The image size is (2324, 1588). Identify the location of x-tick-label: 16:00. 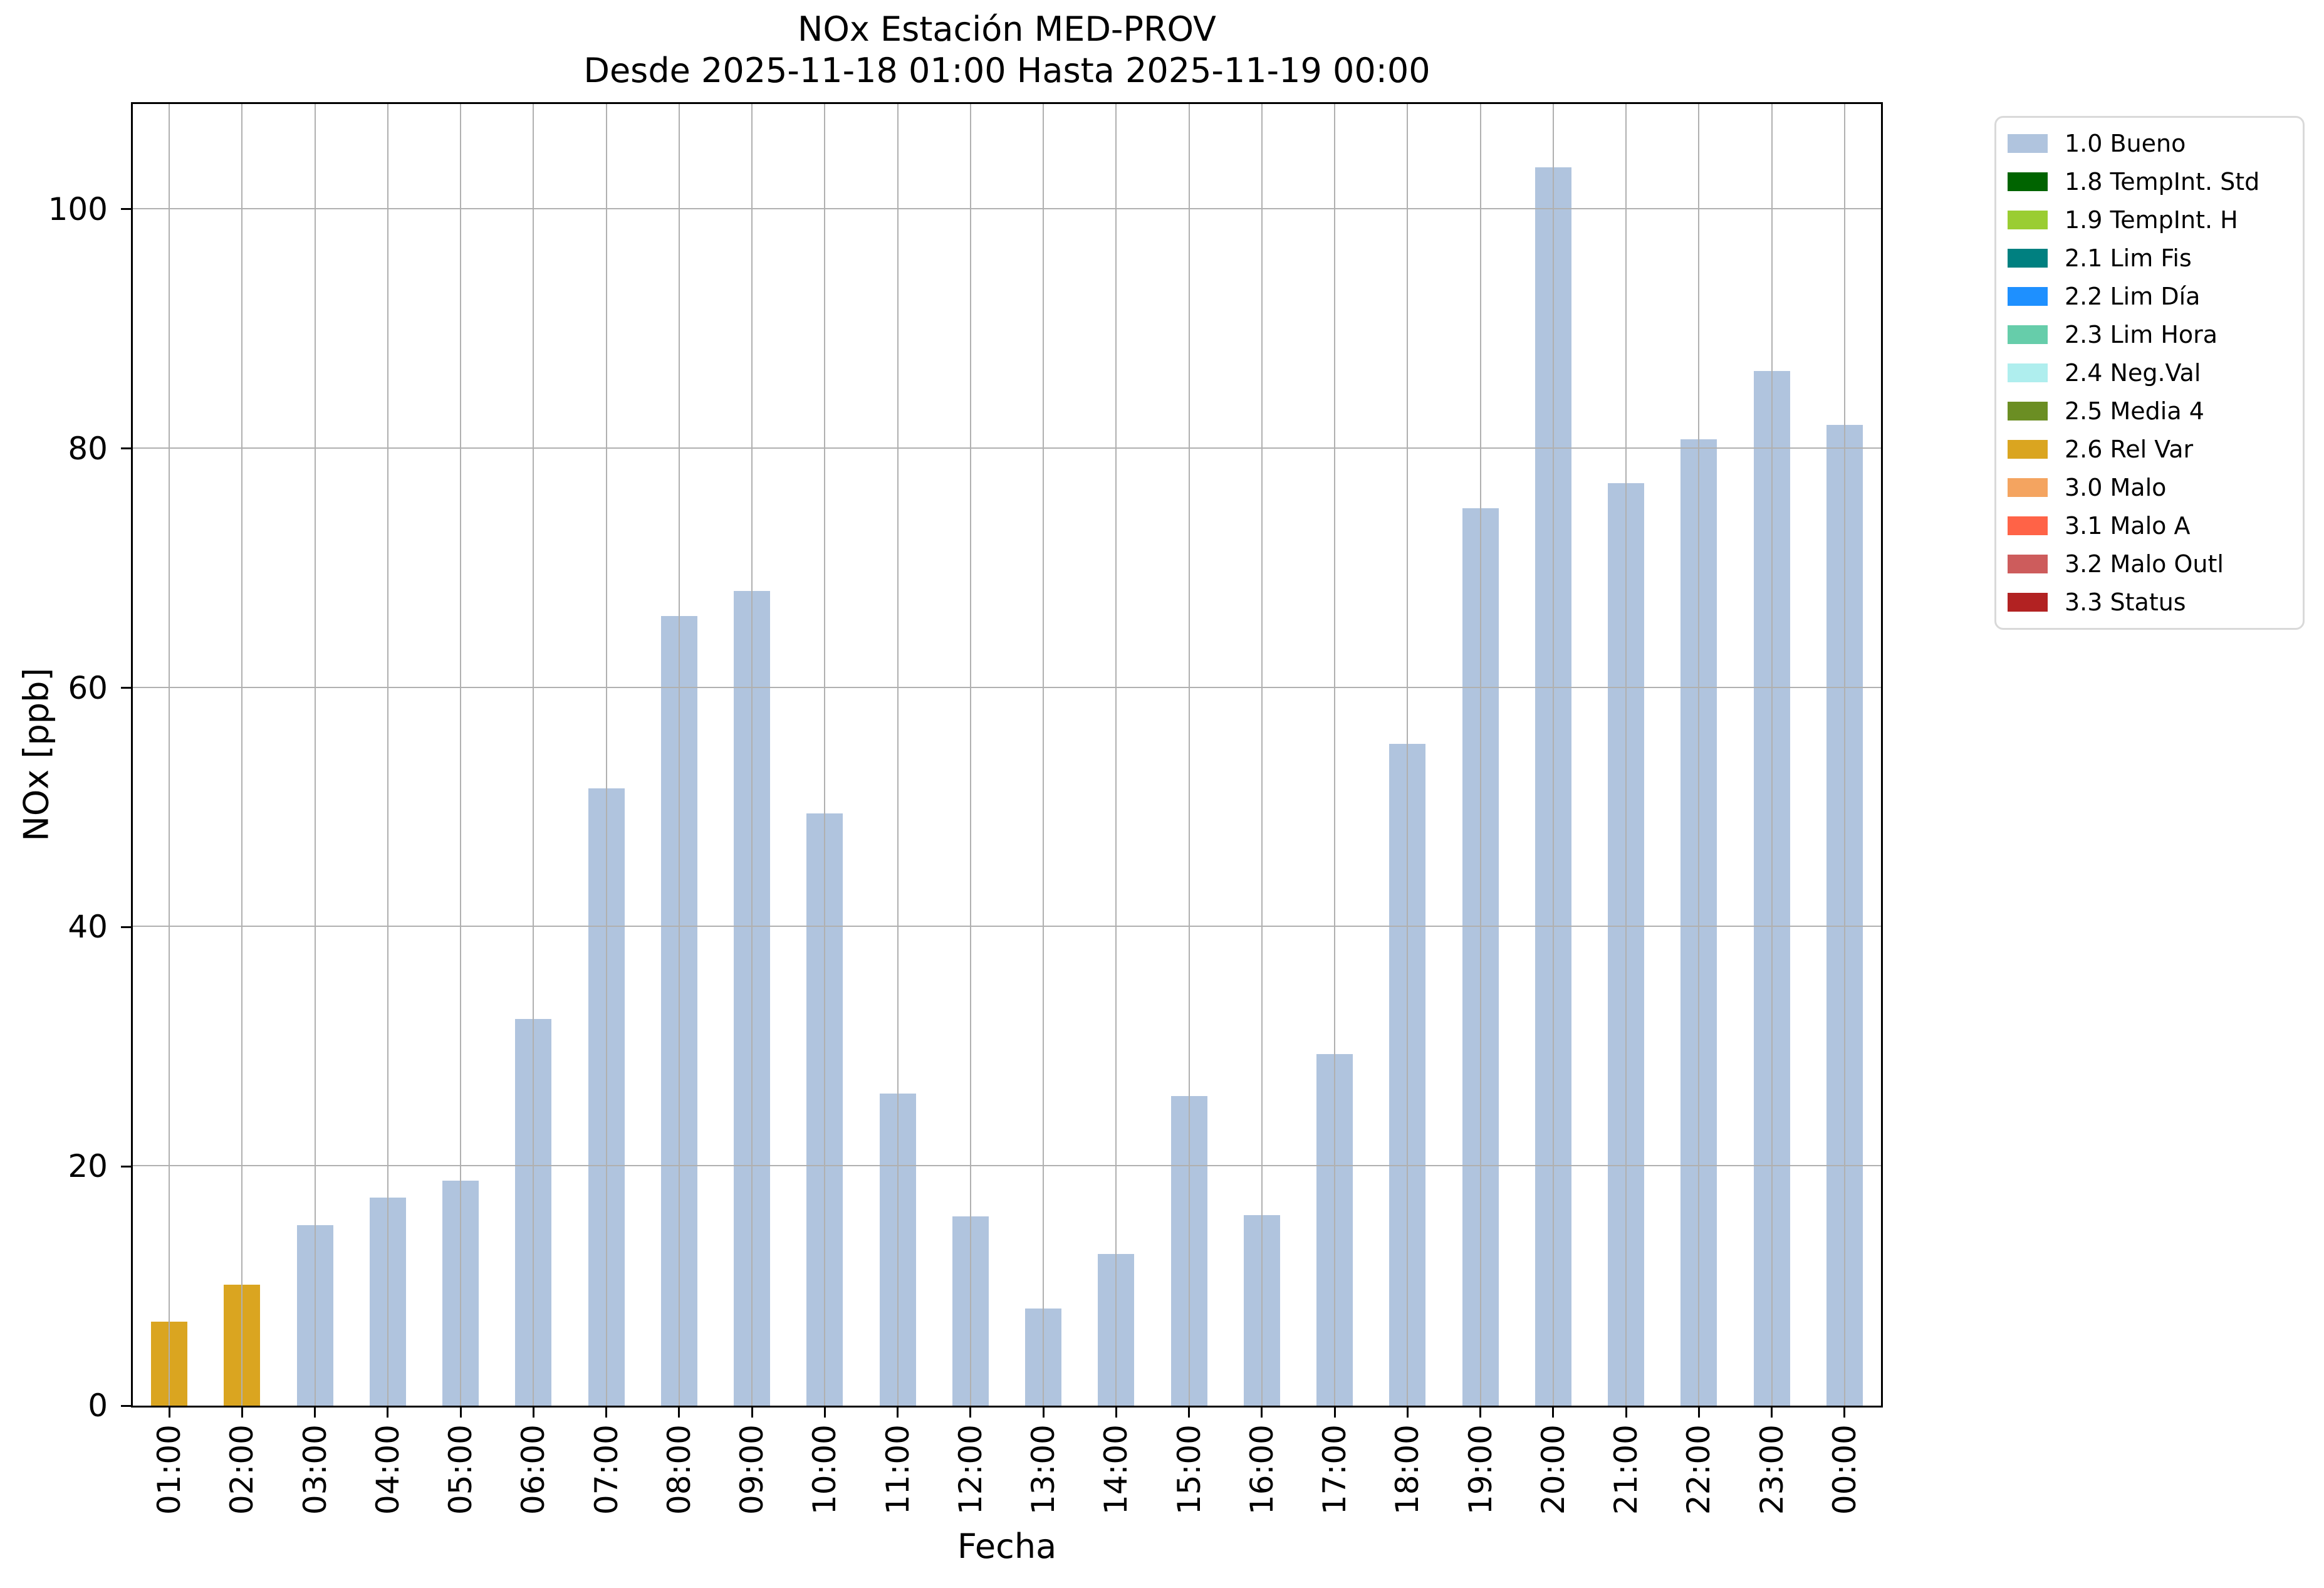
(1261, 1470).